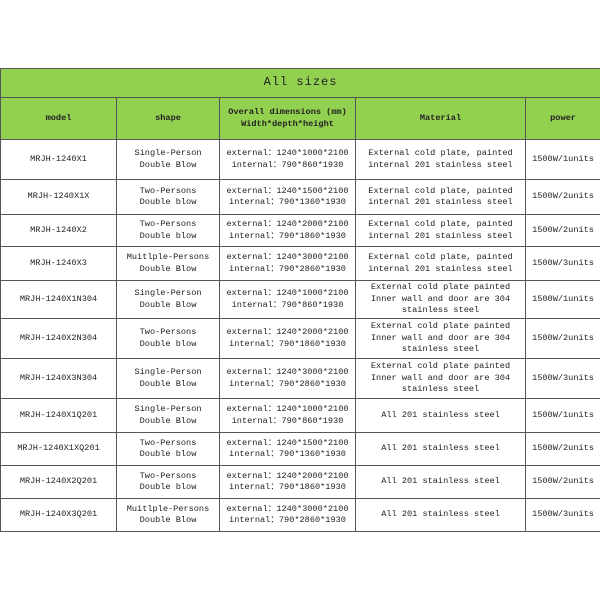 Image resolution: width=600 pixels, height=600 pixels. I want to click on cell-model: MRJH-1240X1, so click(58, 159).